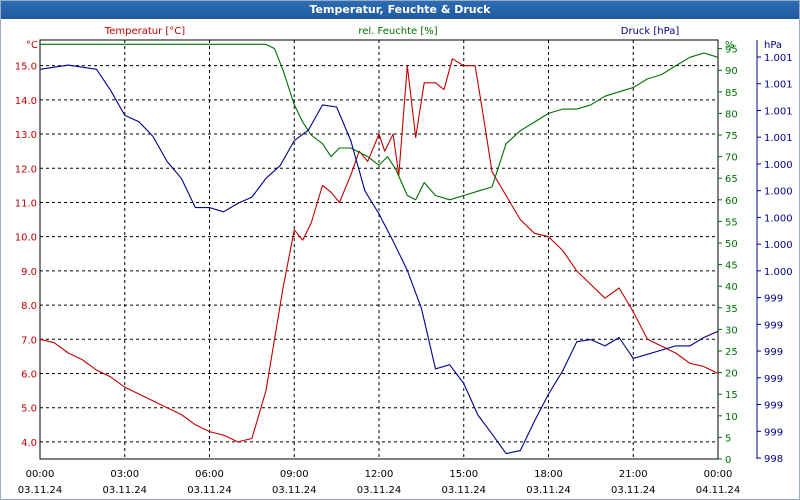 Image resolution: width=800 pixels, height=500 pixels. What do you see at coordinates (29, 374) in the screenshot?
I see `temperature-tick-label: 6.0` at bounding box center [29, 374].